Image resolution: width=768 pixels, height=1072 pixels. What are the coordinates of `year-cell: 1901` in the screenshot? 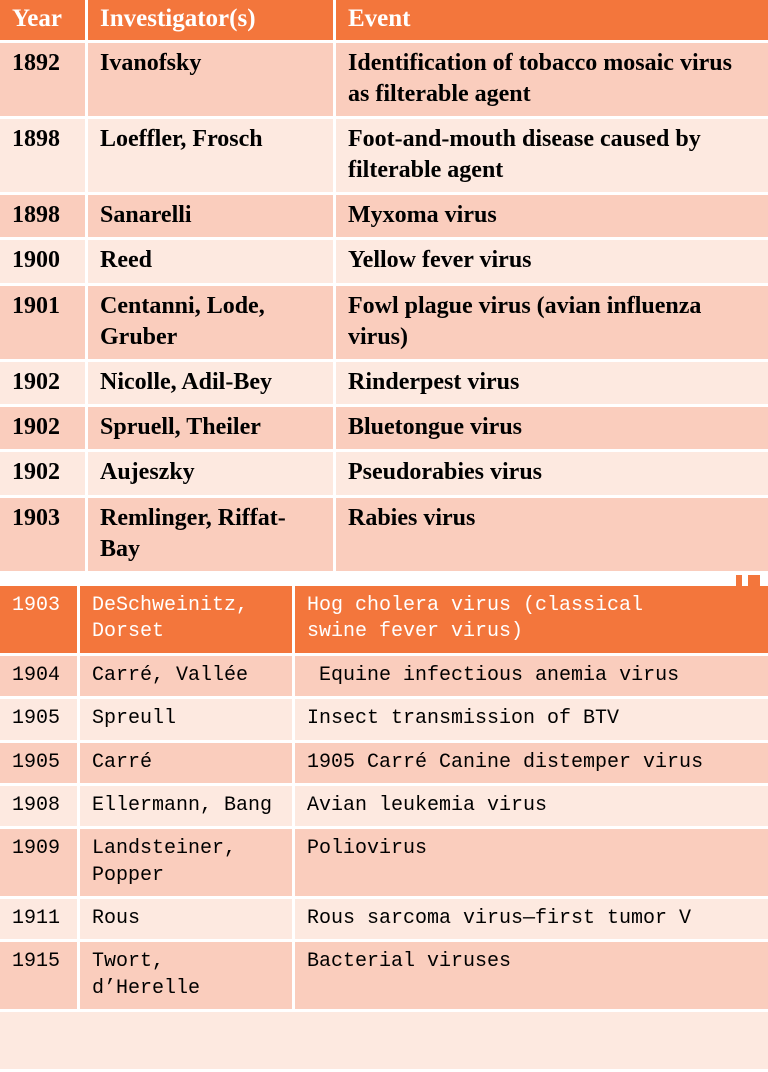 It's located at (44, 322).